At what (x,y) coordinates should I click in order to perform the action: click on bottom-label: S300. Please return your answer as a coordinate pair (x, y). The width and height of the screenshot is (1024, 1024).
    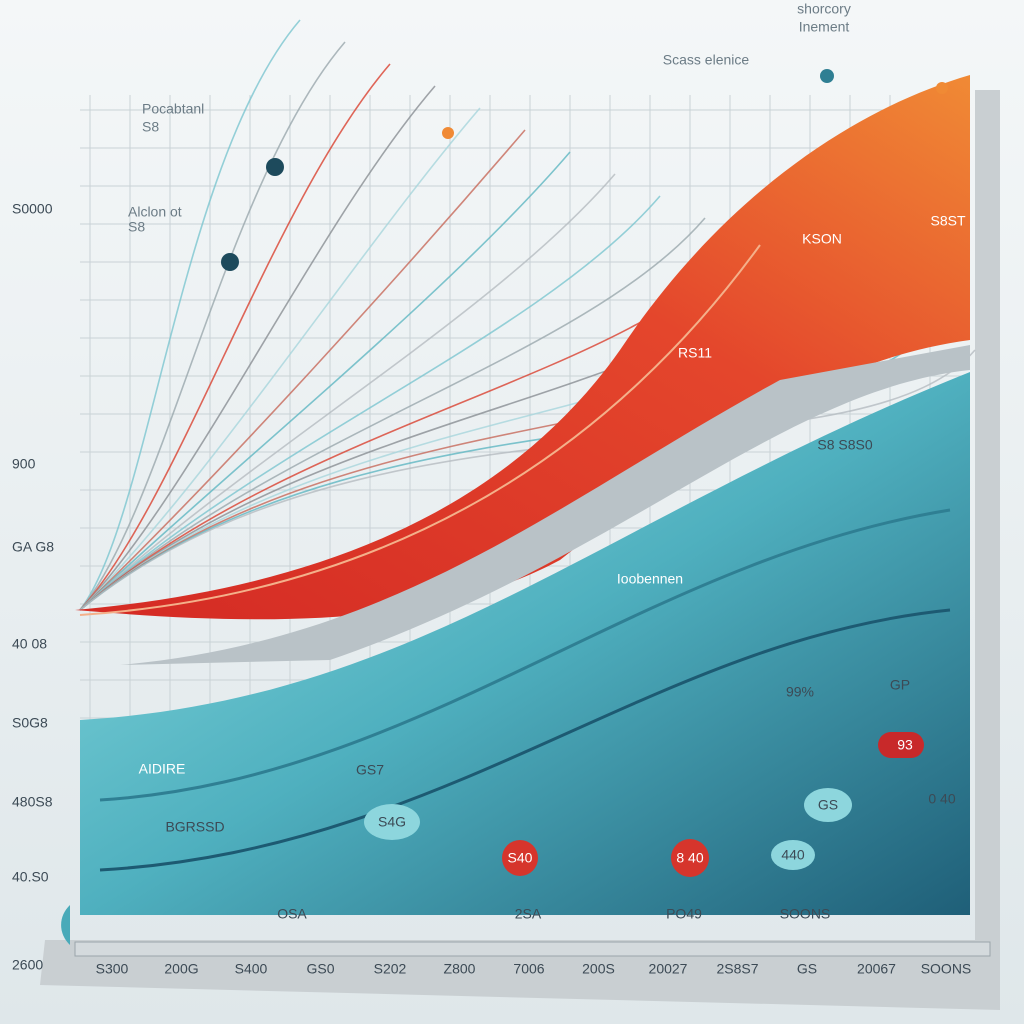
    Looking at the image, I should click on (112, 969).